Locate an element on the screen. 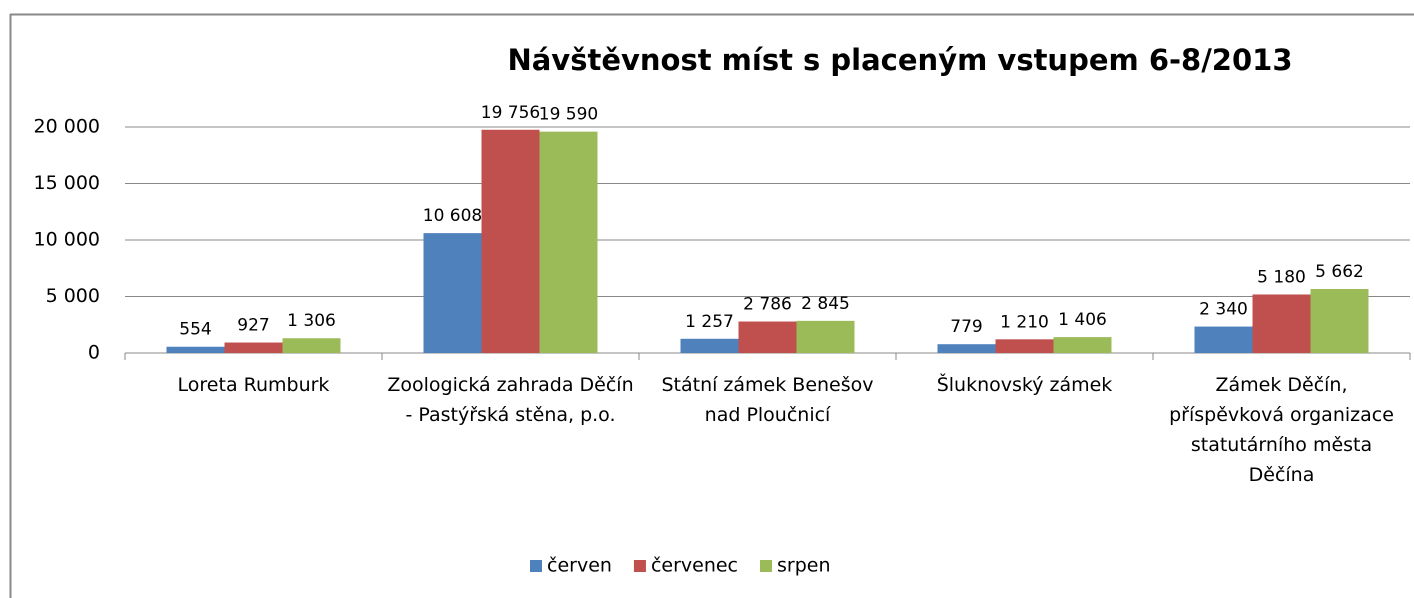 This screenshot has height=598, width=1414. value-label: 10 608 is located at coordinates (452, 216).